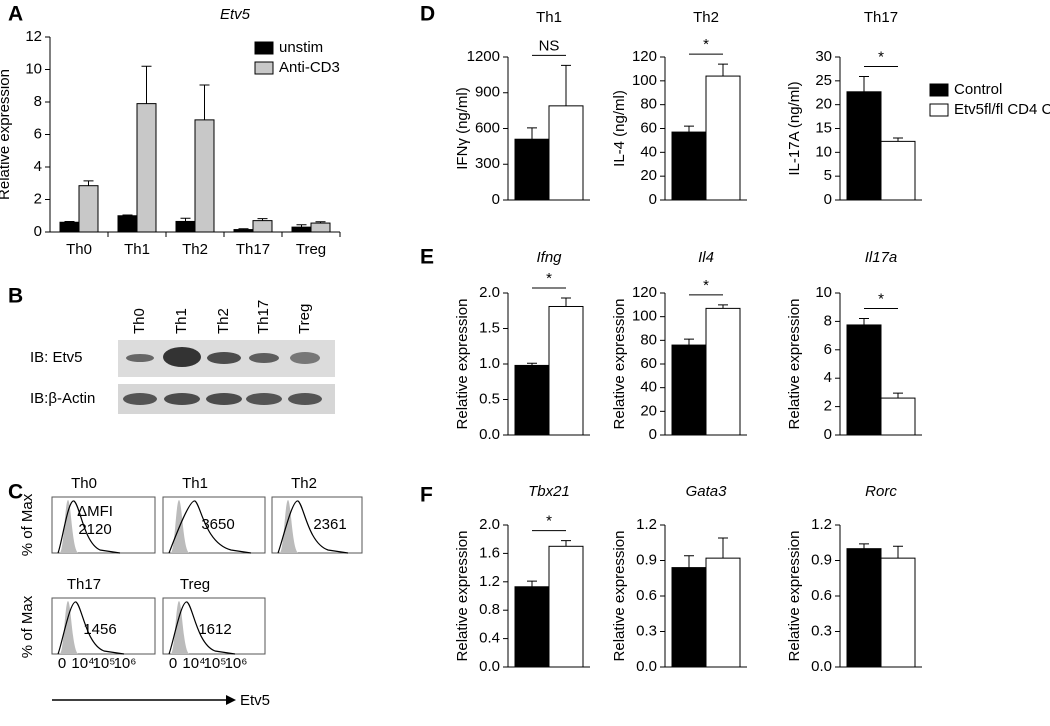  Describe the element at coordinates (487, 92) in the screenshot. I see `y-tick-label: 900` at that location.